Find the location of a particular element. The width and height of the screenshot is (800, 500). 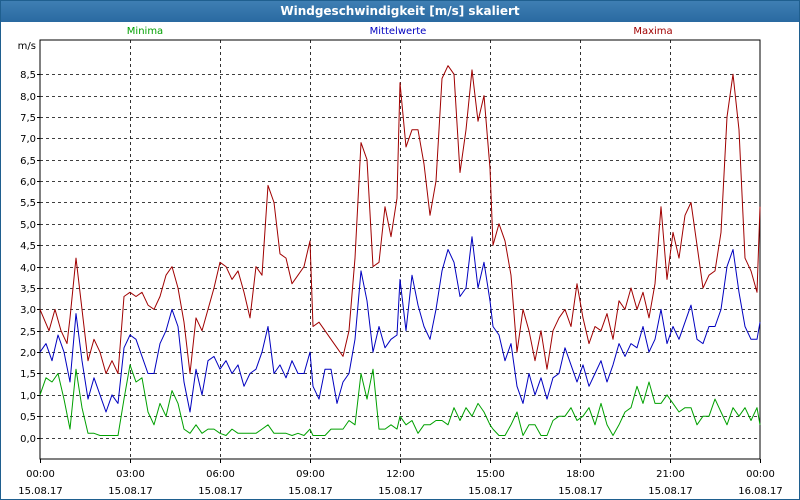

legend-min: Minima is located at coordinates (145, 31).